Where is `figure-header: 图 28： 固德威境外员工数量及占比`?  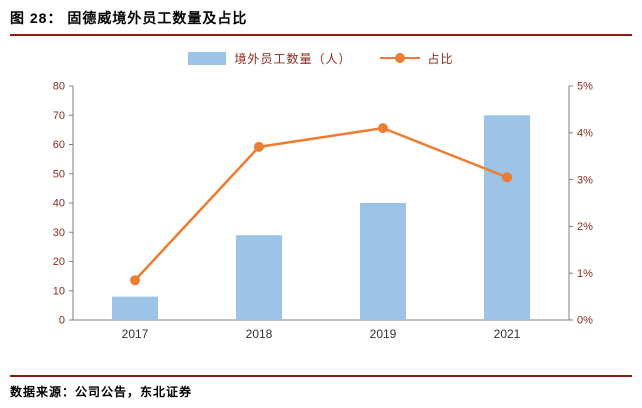 figure-header: 图 28： 固德威境外员工数量及占比 is located at coordinates (321, 18).